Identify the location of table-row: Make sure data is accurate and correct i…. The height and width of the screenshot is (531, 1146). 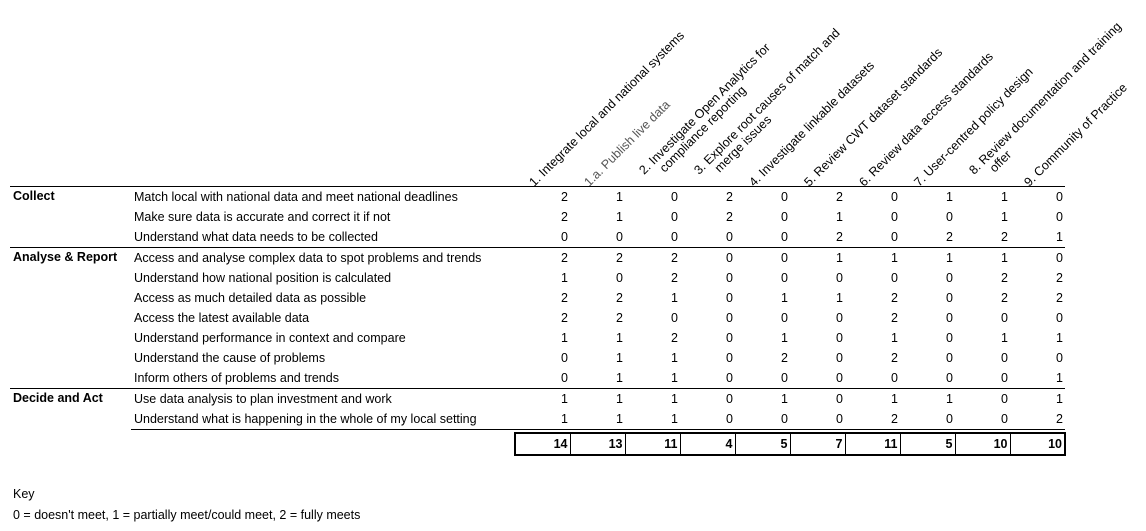
(537, 217).